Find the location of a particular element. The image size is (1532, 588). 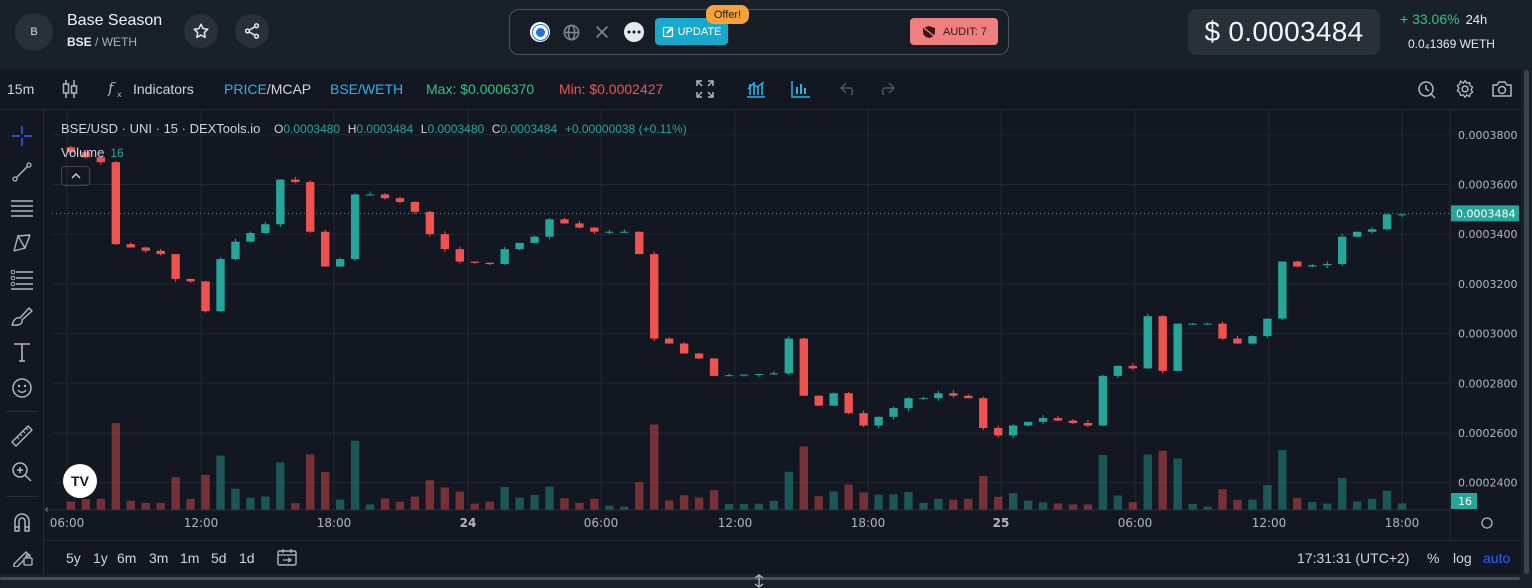

range-5d: 5d is located at coordinates (219, 558).